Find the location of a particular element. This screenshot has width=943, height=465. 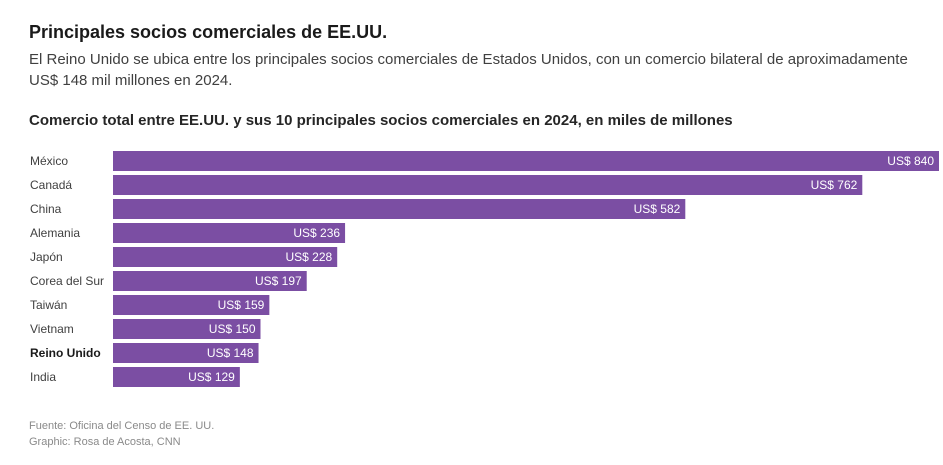

category-label-corea-del-sur: Corea del Sur is located at coordinates (67, 281).